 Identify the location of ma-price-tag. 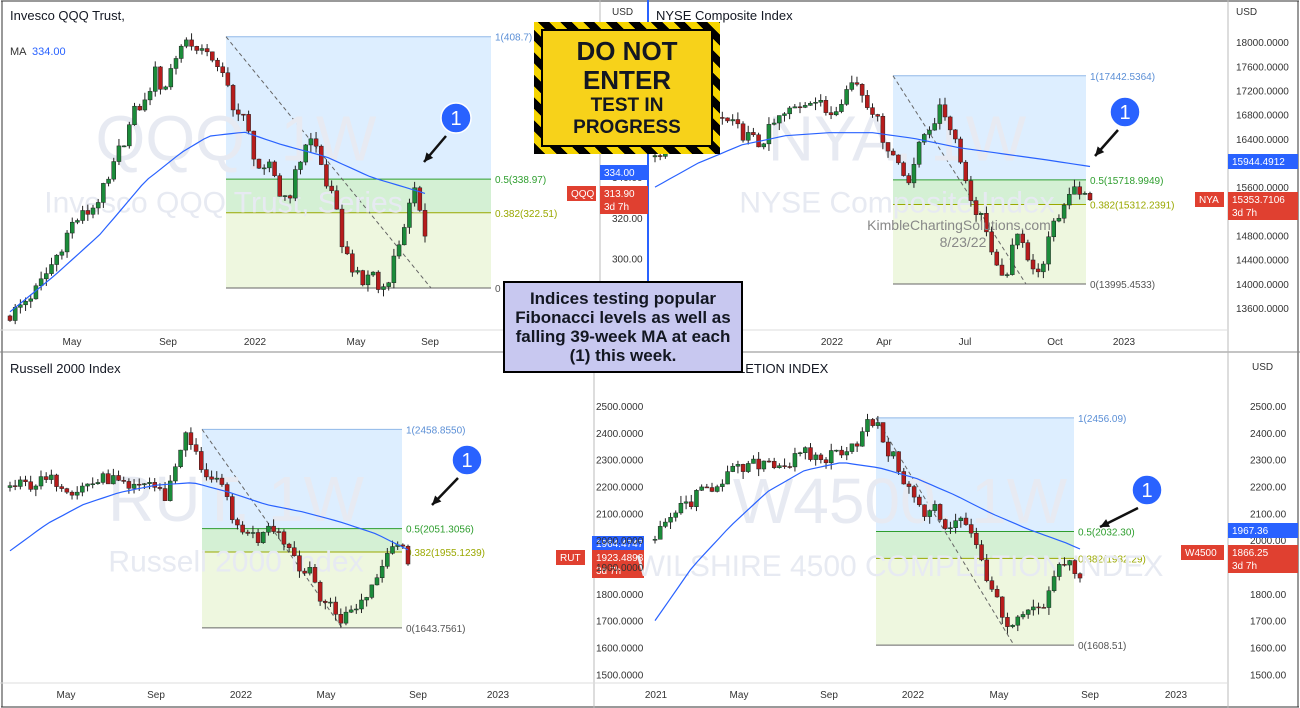
(1263, 530).